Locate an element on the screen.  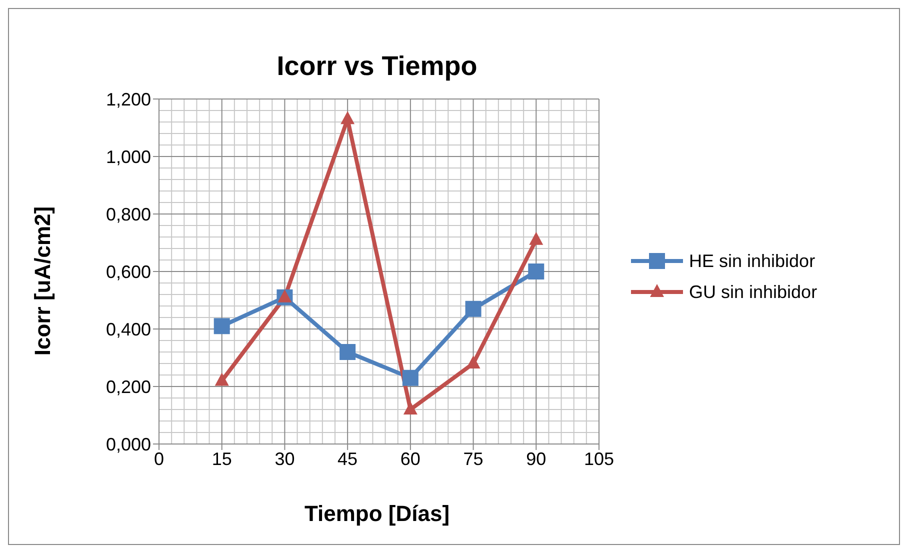
x-tick-label: 30 is located at coordinates (284, 458).